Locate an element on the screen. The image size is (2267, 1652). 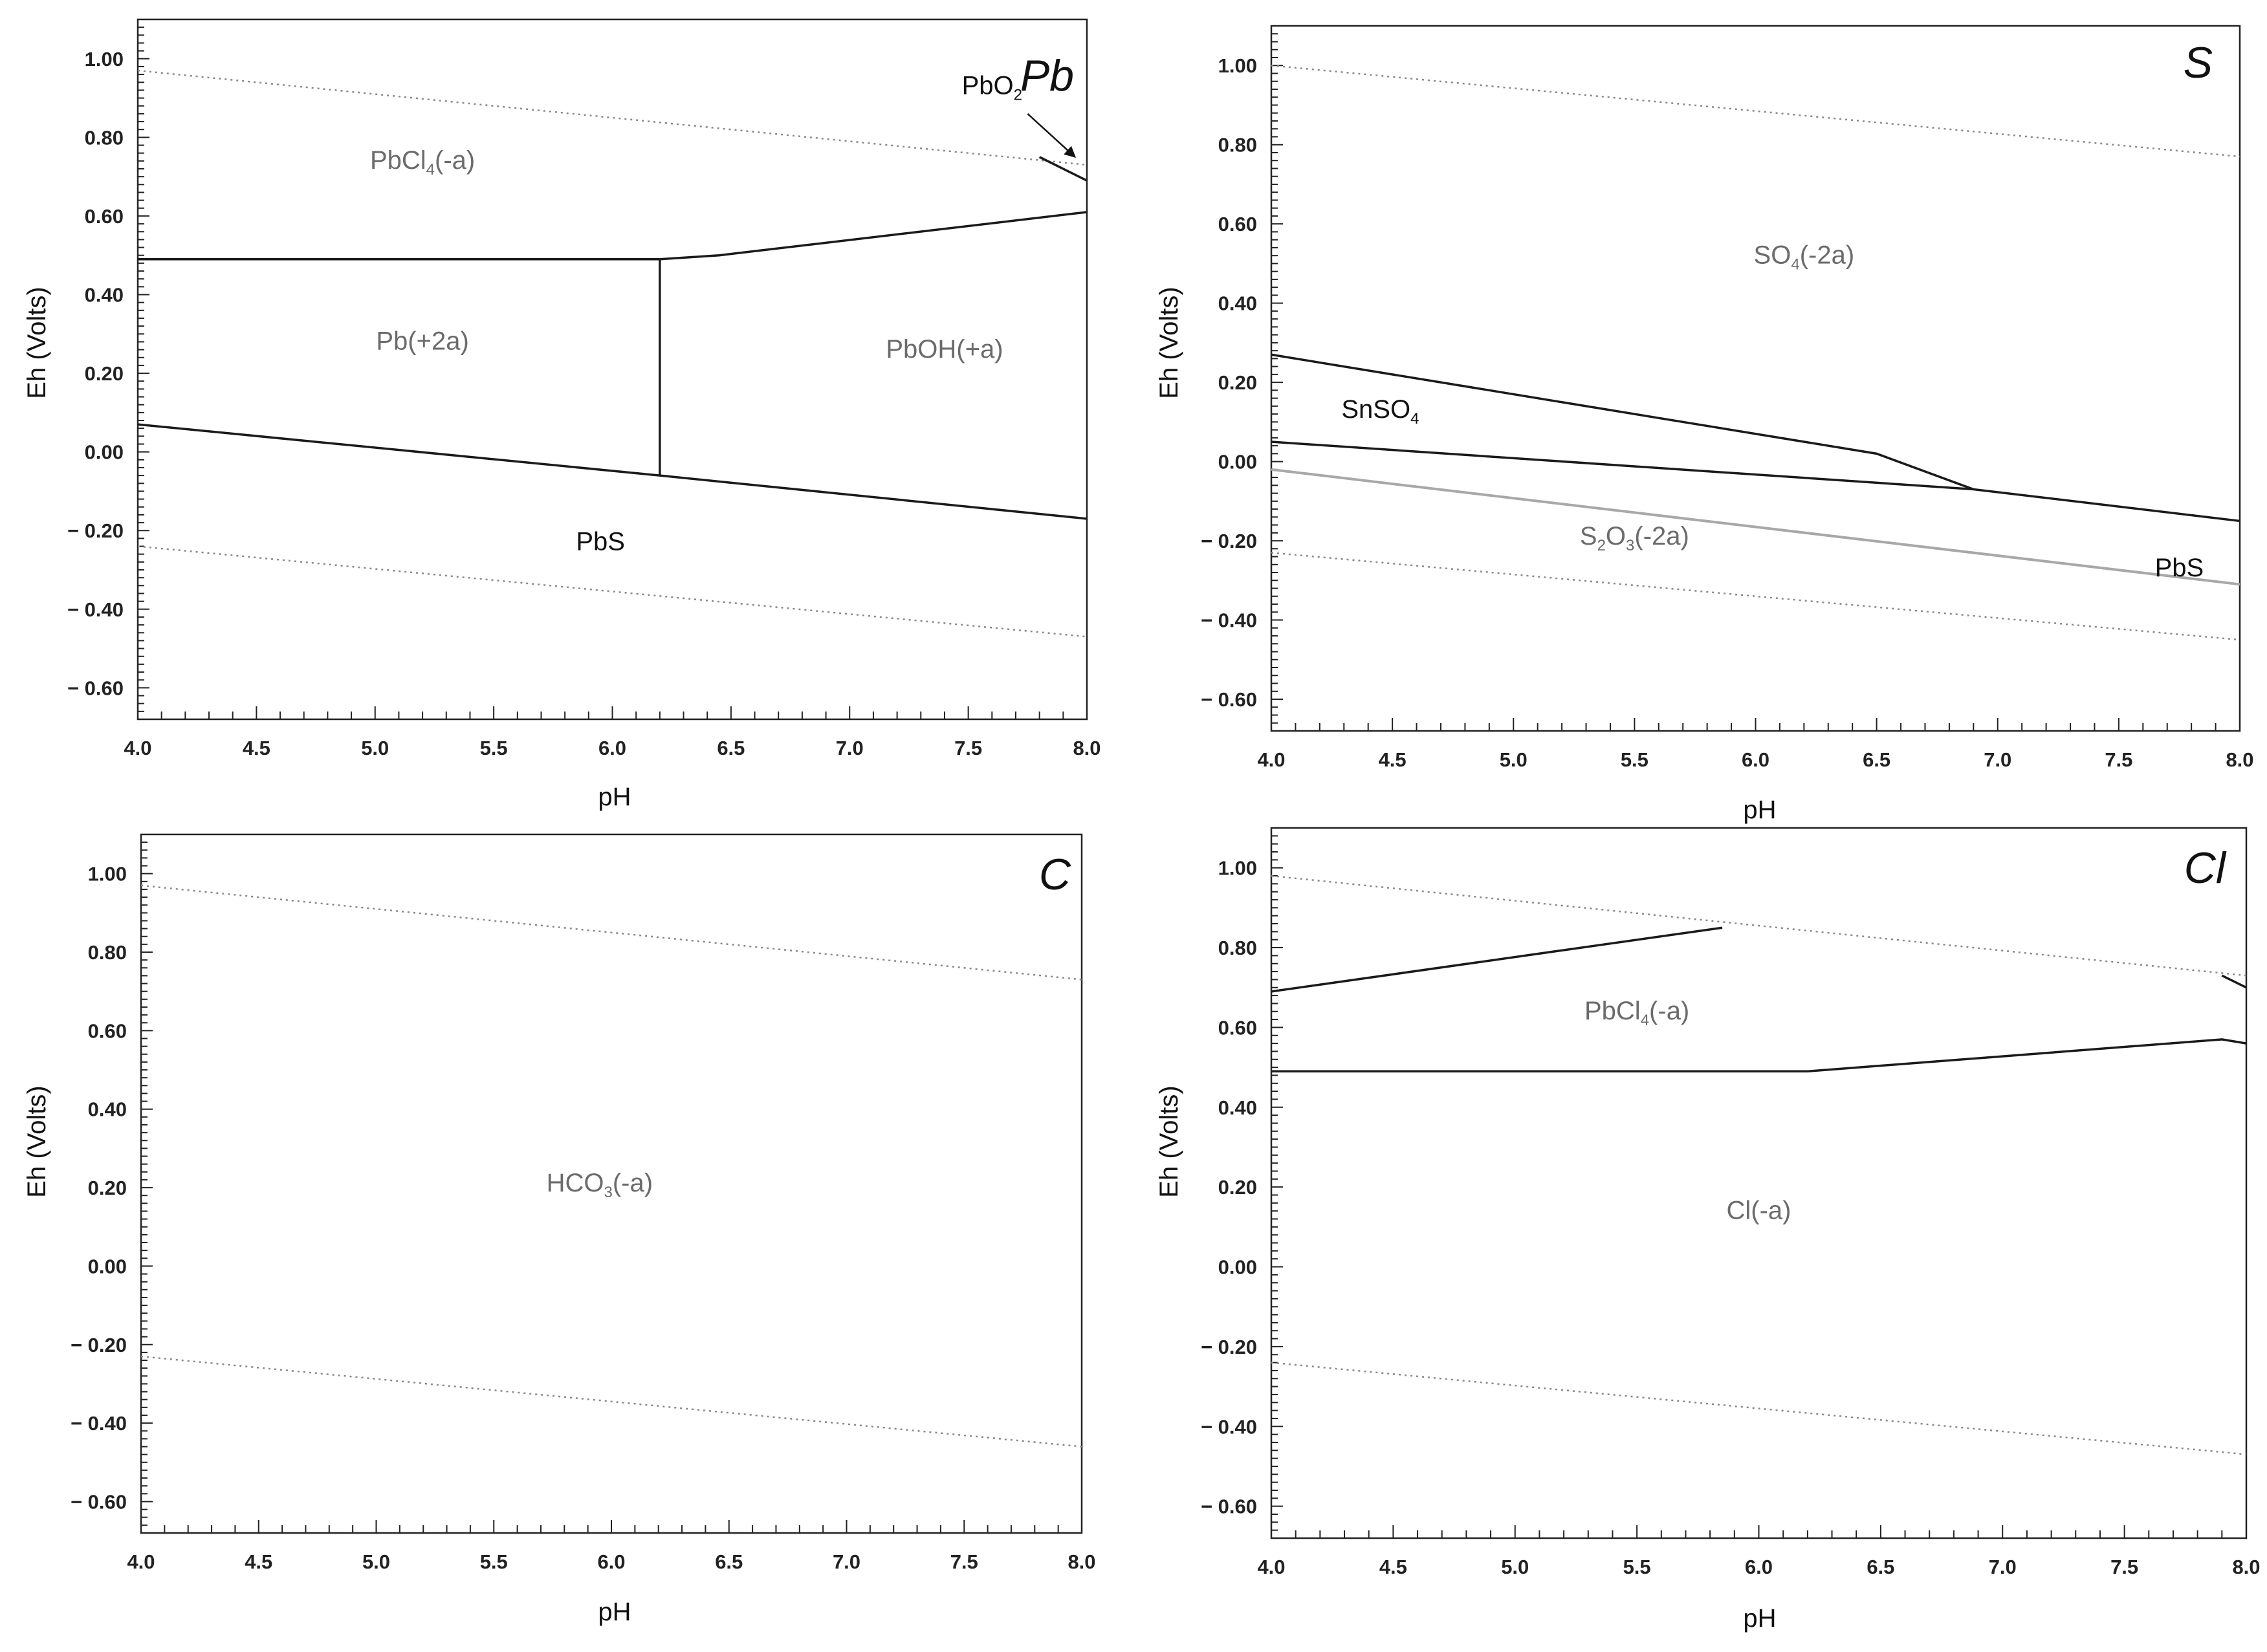
region-label: S2O3(-2a) is located at coordinates (1634, 538).